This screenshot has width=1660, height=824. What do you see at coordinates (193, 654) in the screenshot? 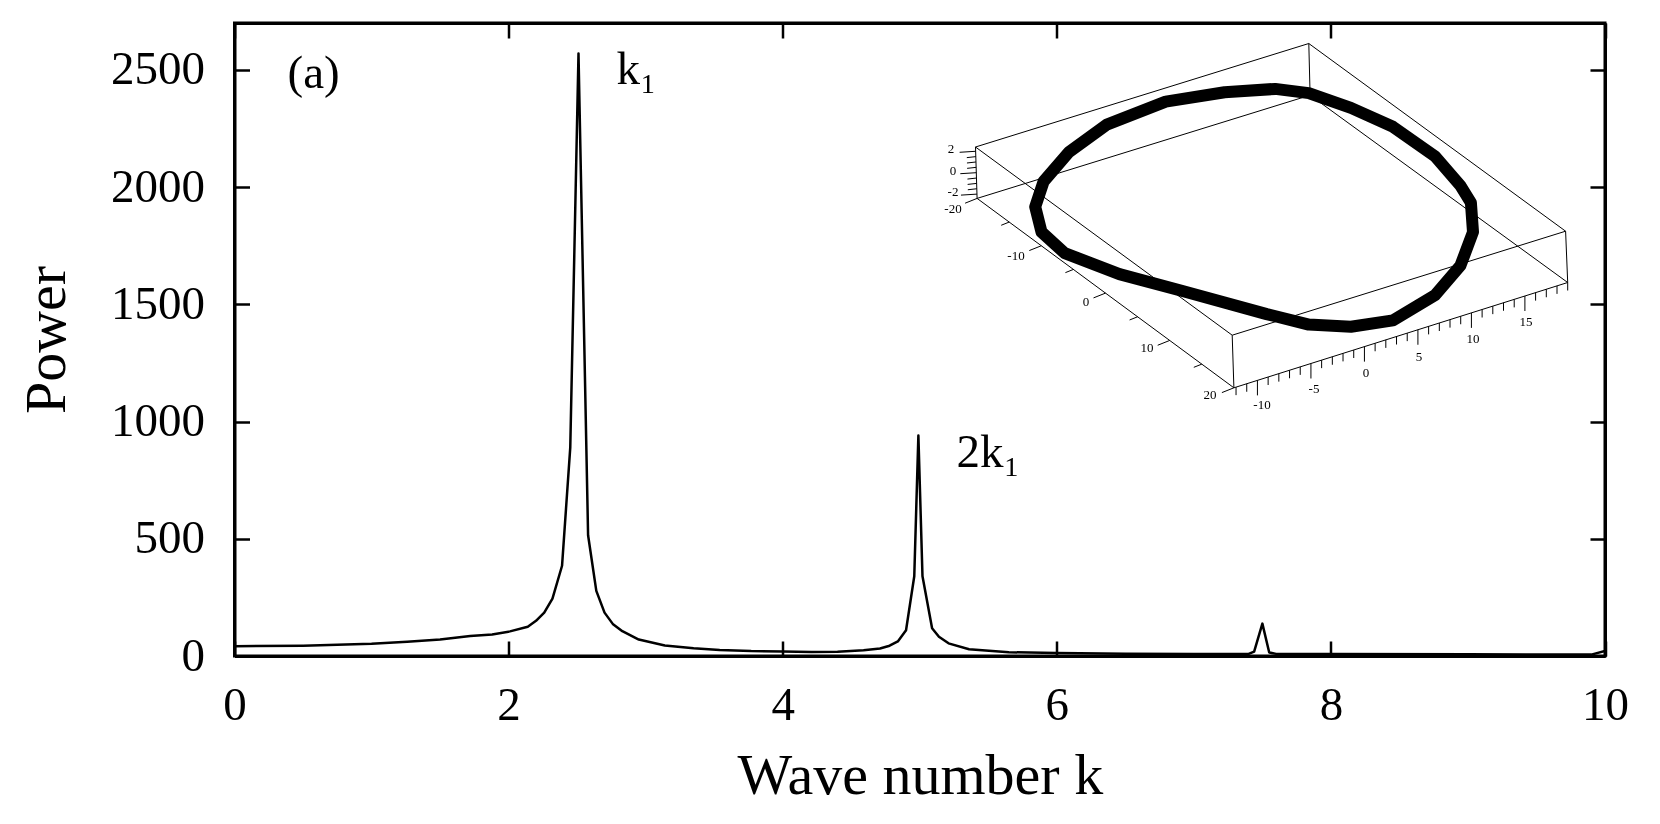
I see `y-tick-label: 0` at bounding box center [193, 654].